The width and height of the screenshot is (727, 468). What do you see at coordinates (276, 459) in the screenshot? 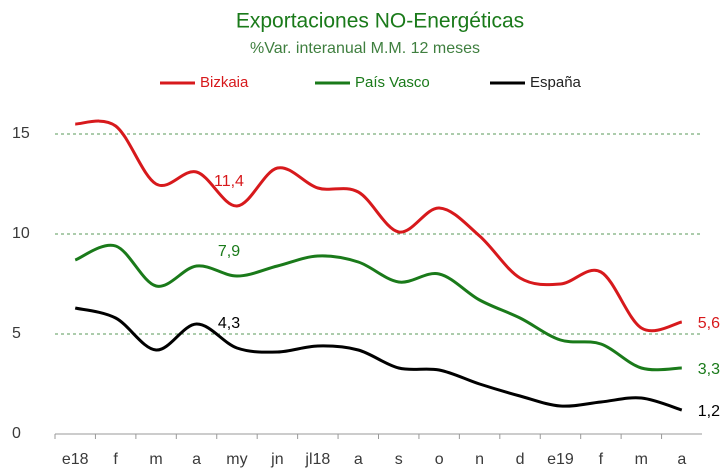
I see `x-tick-label: jn` at bounding box center [276, 459].